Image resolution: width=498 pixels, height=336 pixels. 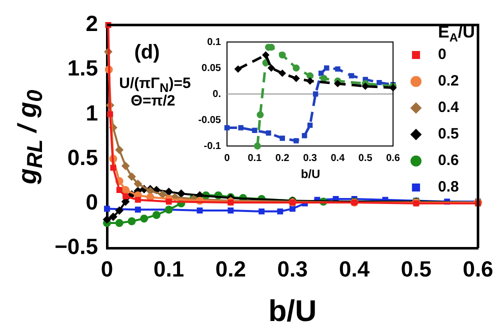 I want to click on y-tick-label: 0, so click(x=92, y=201).